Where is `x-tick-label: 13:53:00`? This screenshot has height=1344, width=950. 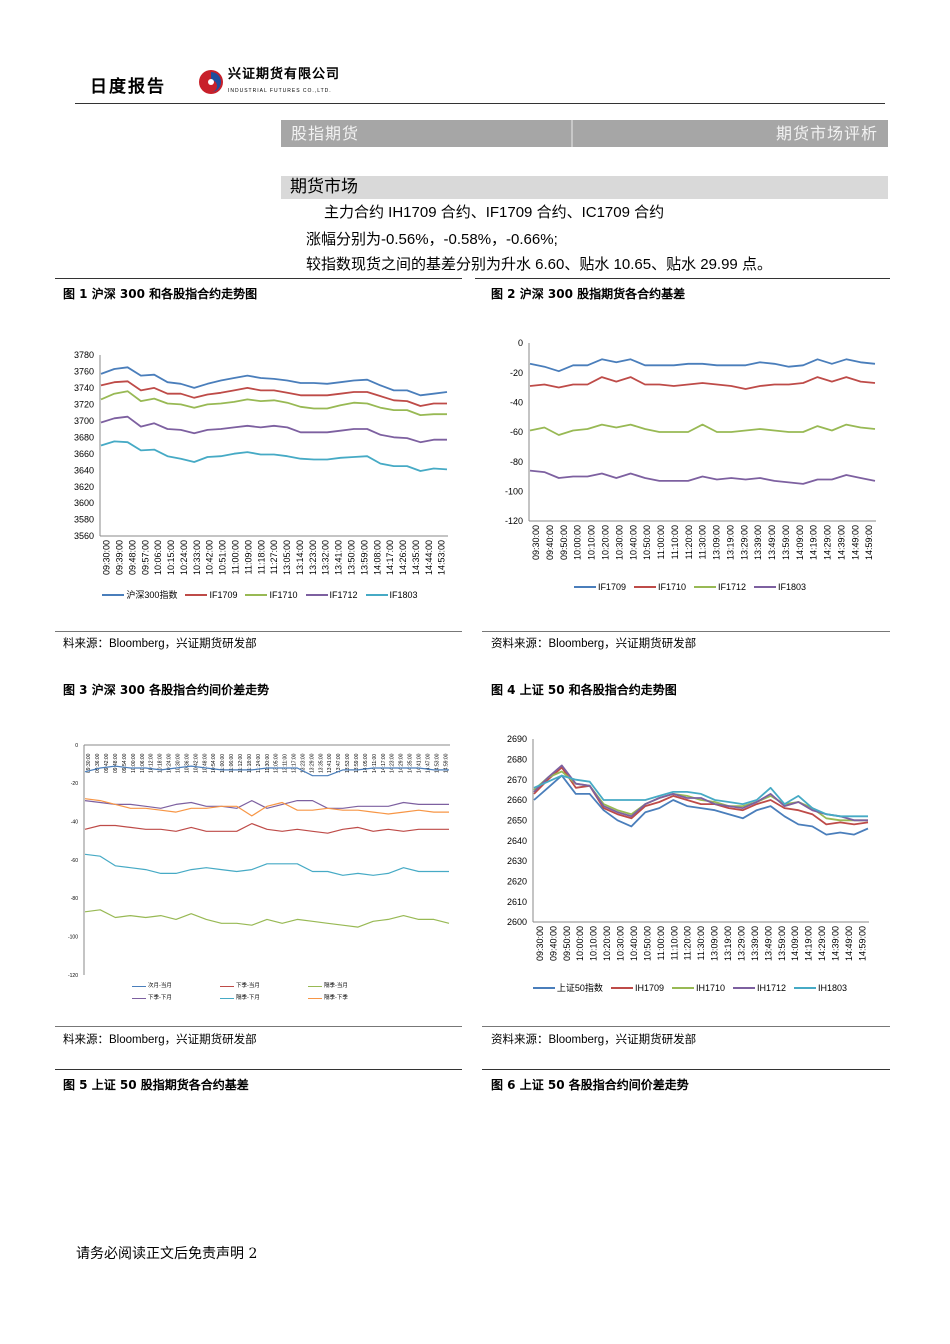 x-tick-label: 13:53:00 is located at coordinates (348, 763).